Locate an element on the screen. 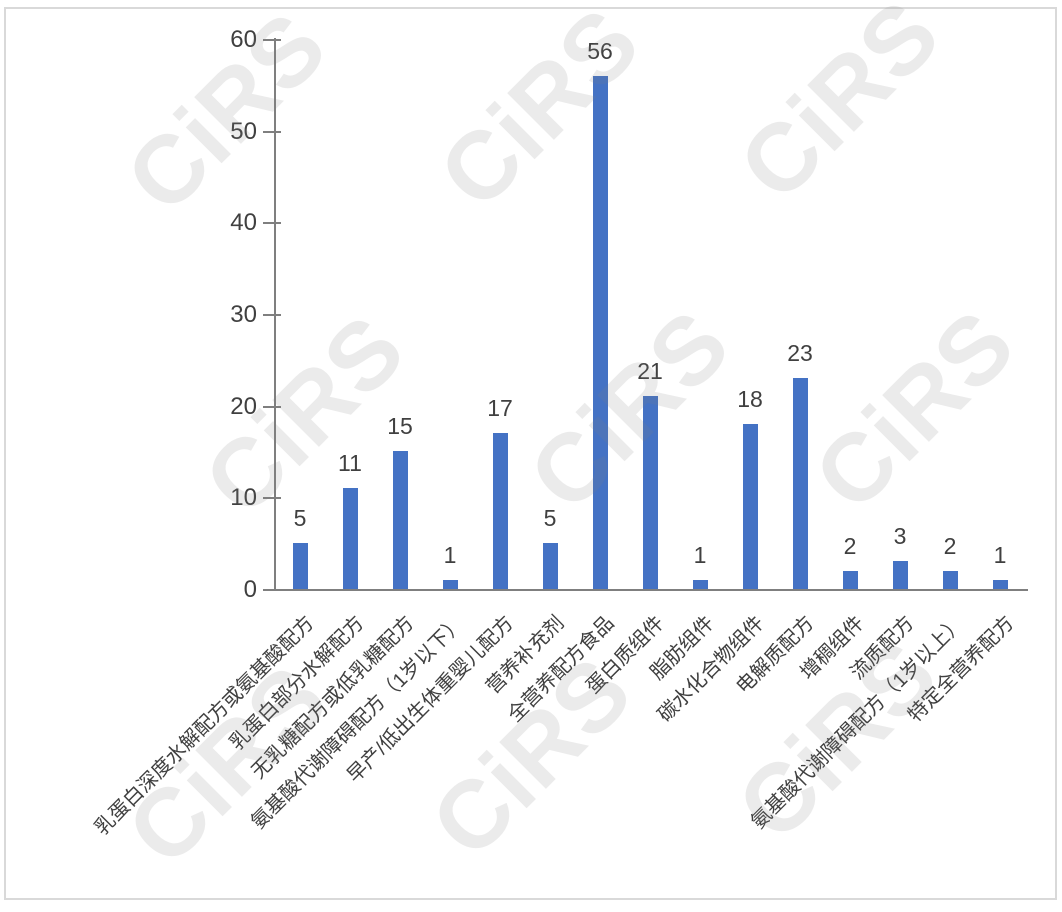 The image size is (1062, 912). y-axis-tick-label: 0 is located at coordinates (250, 589).